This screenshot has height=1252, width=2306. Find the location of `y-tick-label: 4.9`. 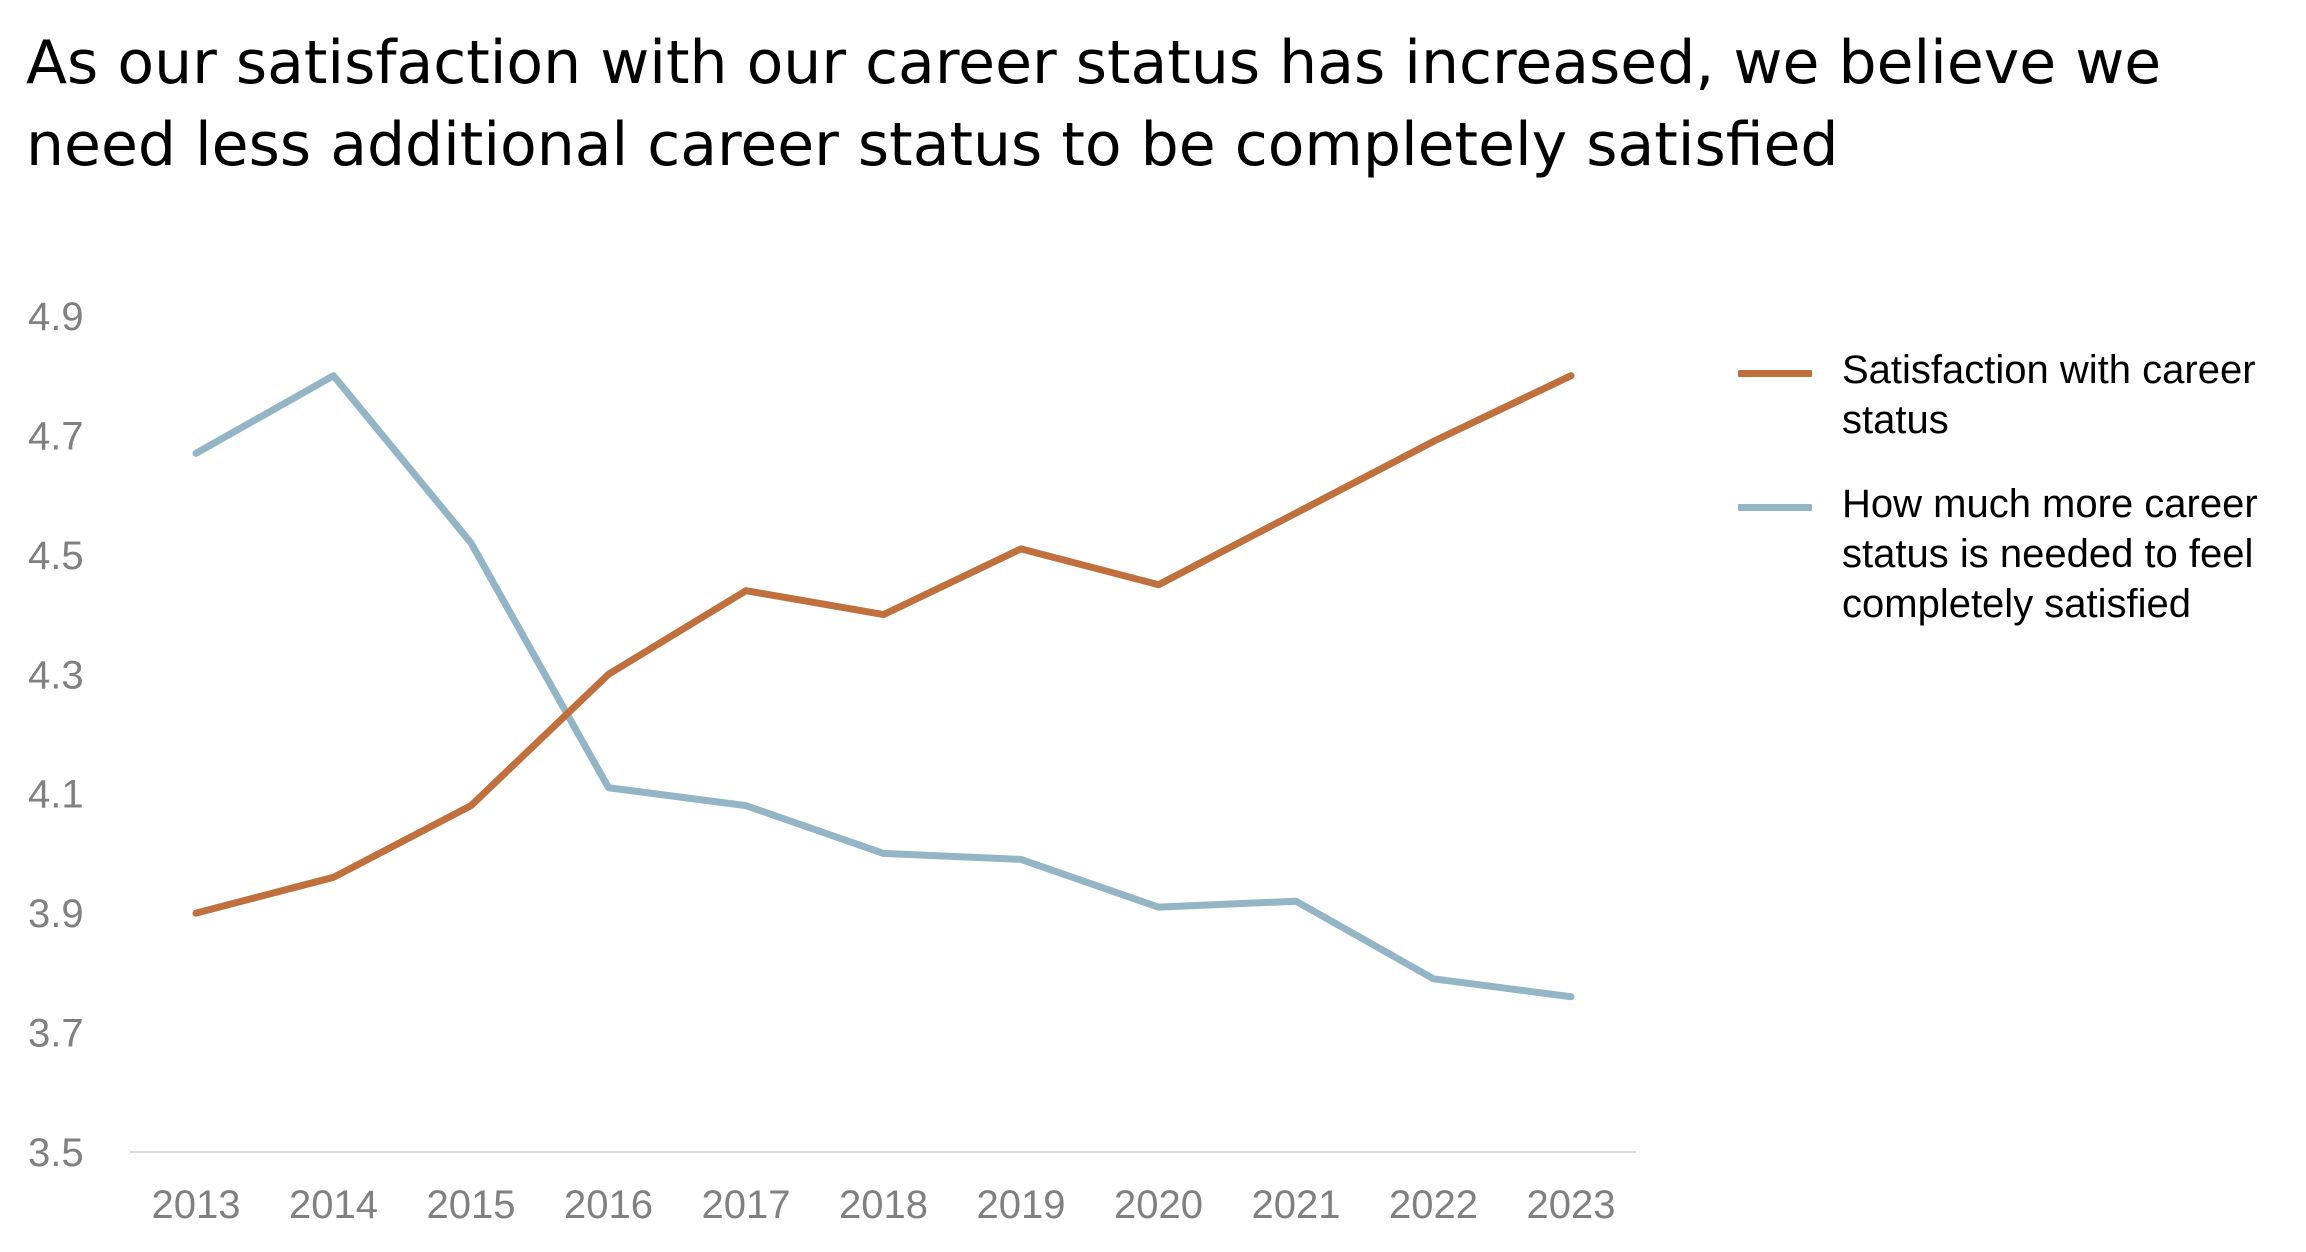

y-tick-label: 4.9 is located at coordinates (56, 317).